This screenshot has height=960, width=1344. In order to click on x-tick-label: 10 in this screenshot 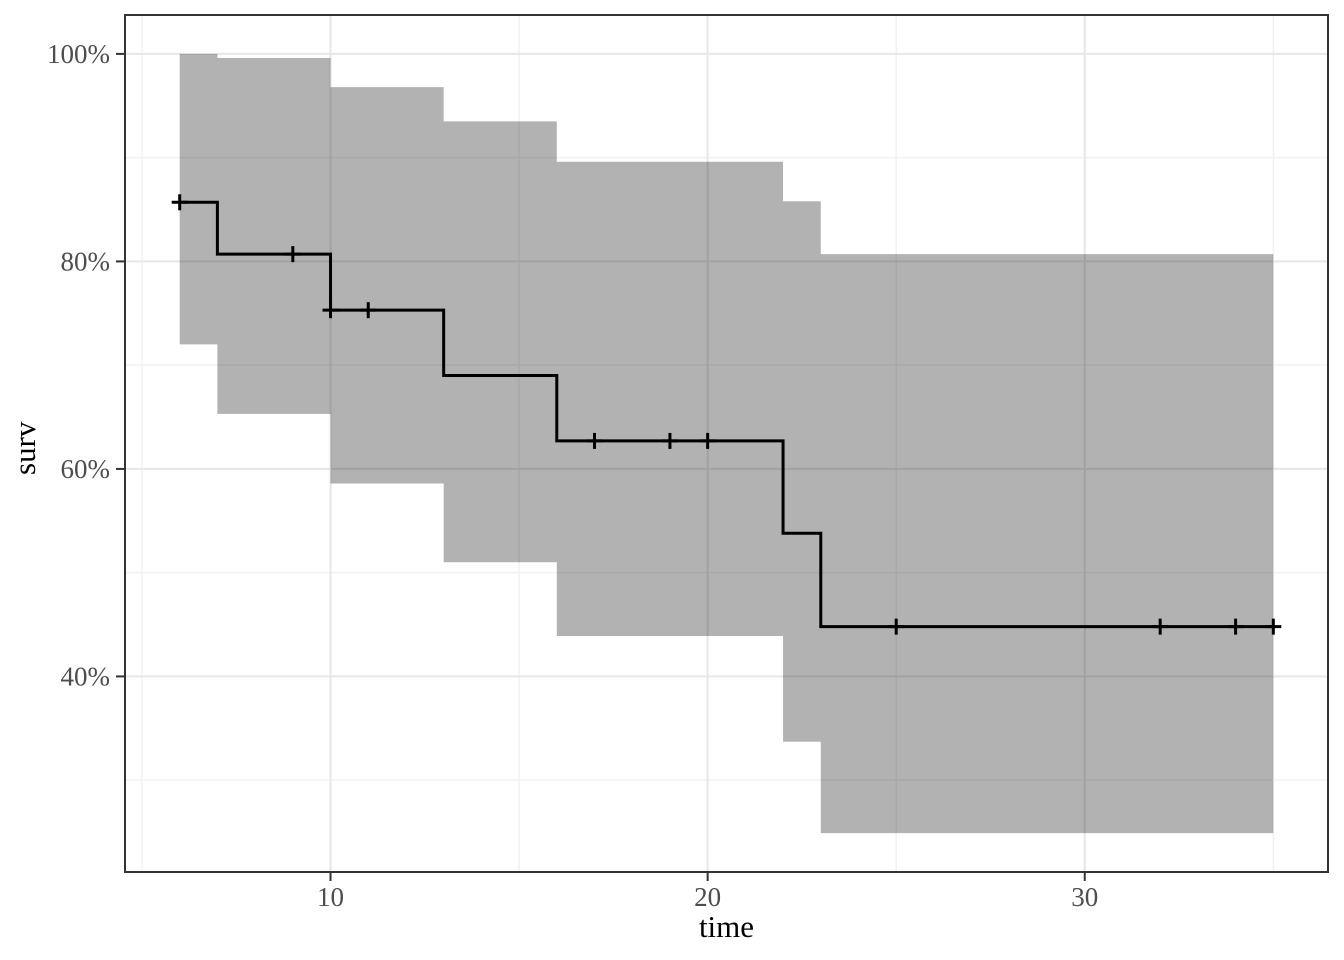, I will do `click(330, 897)`.